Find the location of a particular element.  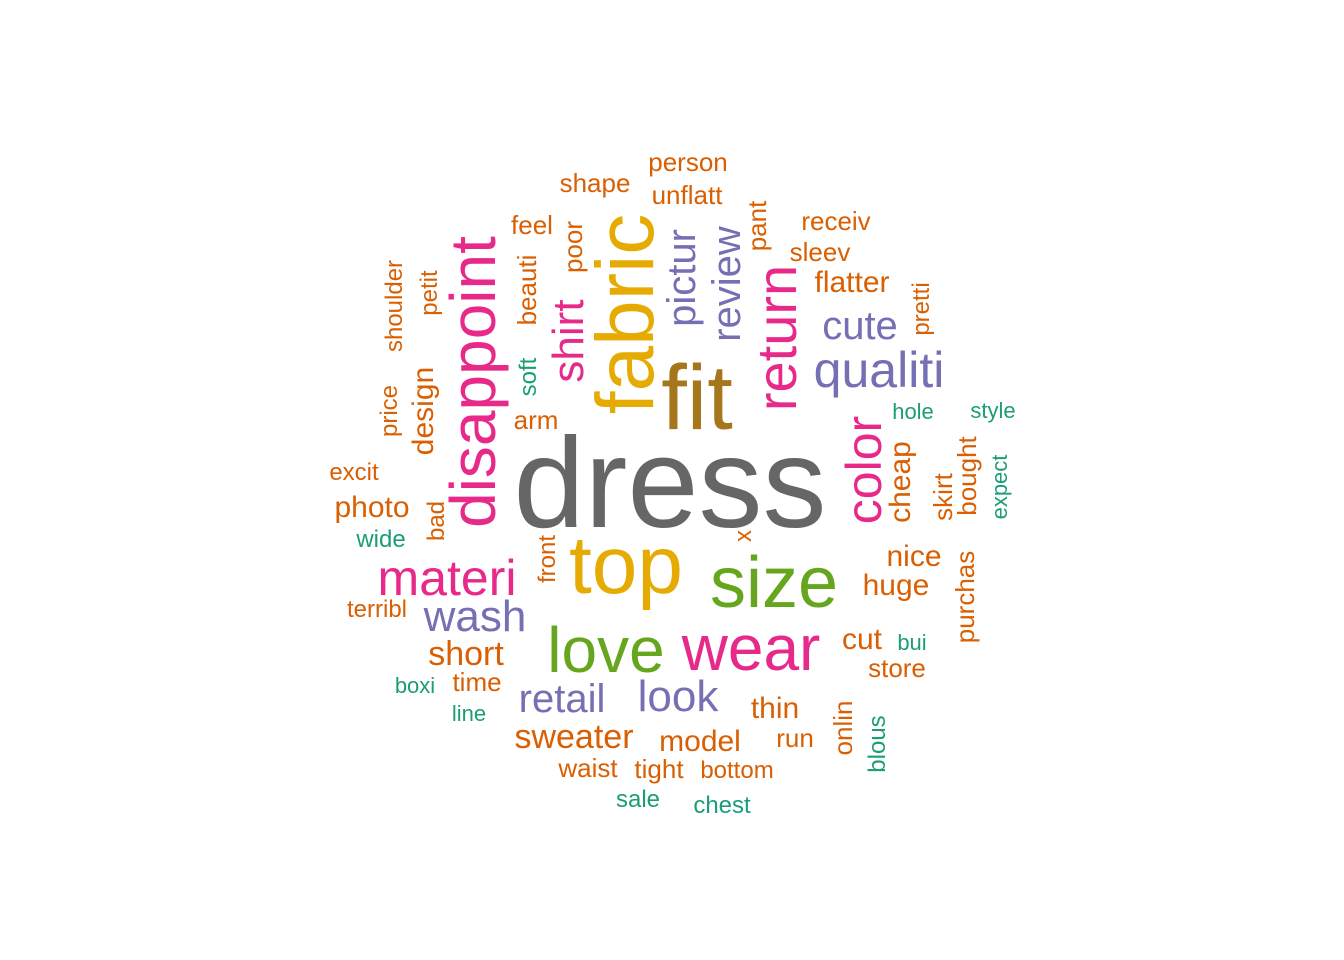

word-wash: wash is located at coordinates (475, 616).